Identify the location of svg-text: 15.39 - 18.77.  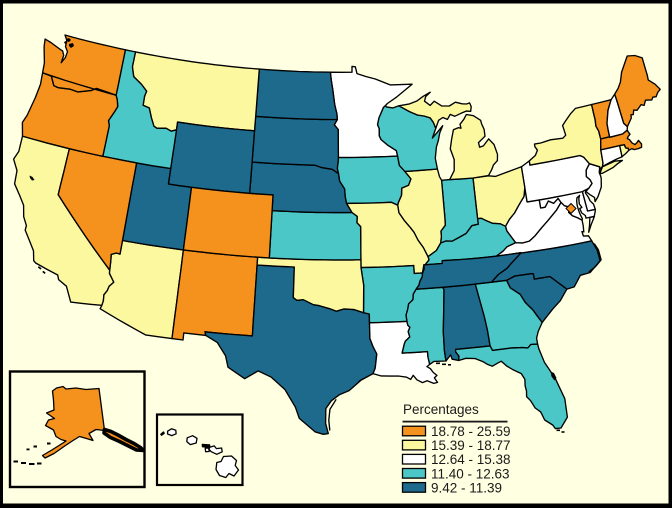
(471, 445).